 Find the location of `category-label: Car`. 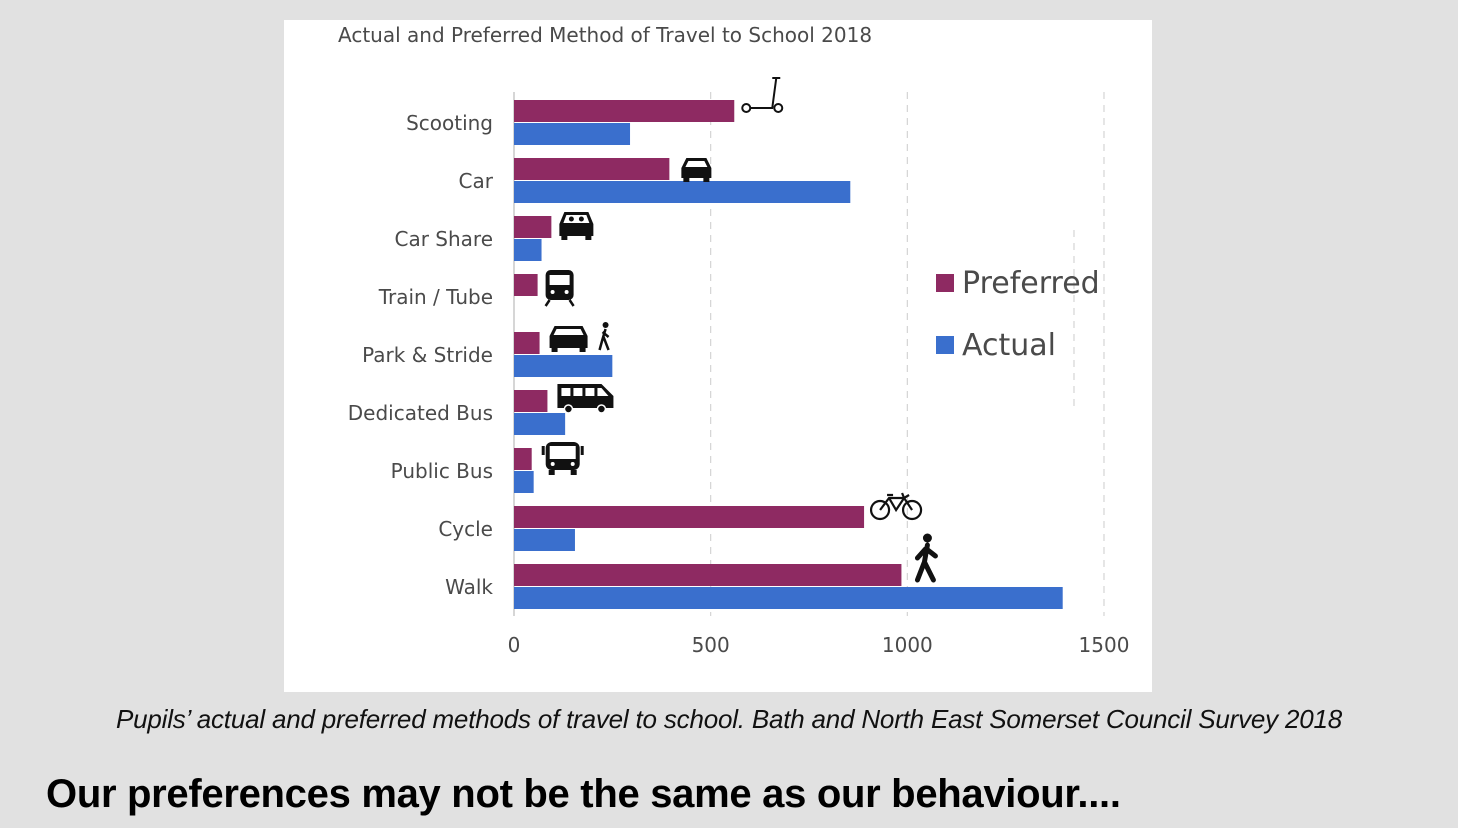

category-label: Car is located at coordinates (476, 181).